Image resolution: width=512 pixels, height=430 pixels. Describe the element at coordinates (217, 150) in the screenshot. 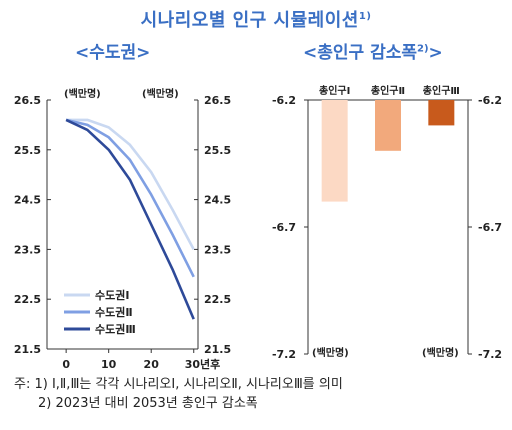

I see `y-tick-label-right: 25.5` at that location.